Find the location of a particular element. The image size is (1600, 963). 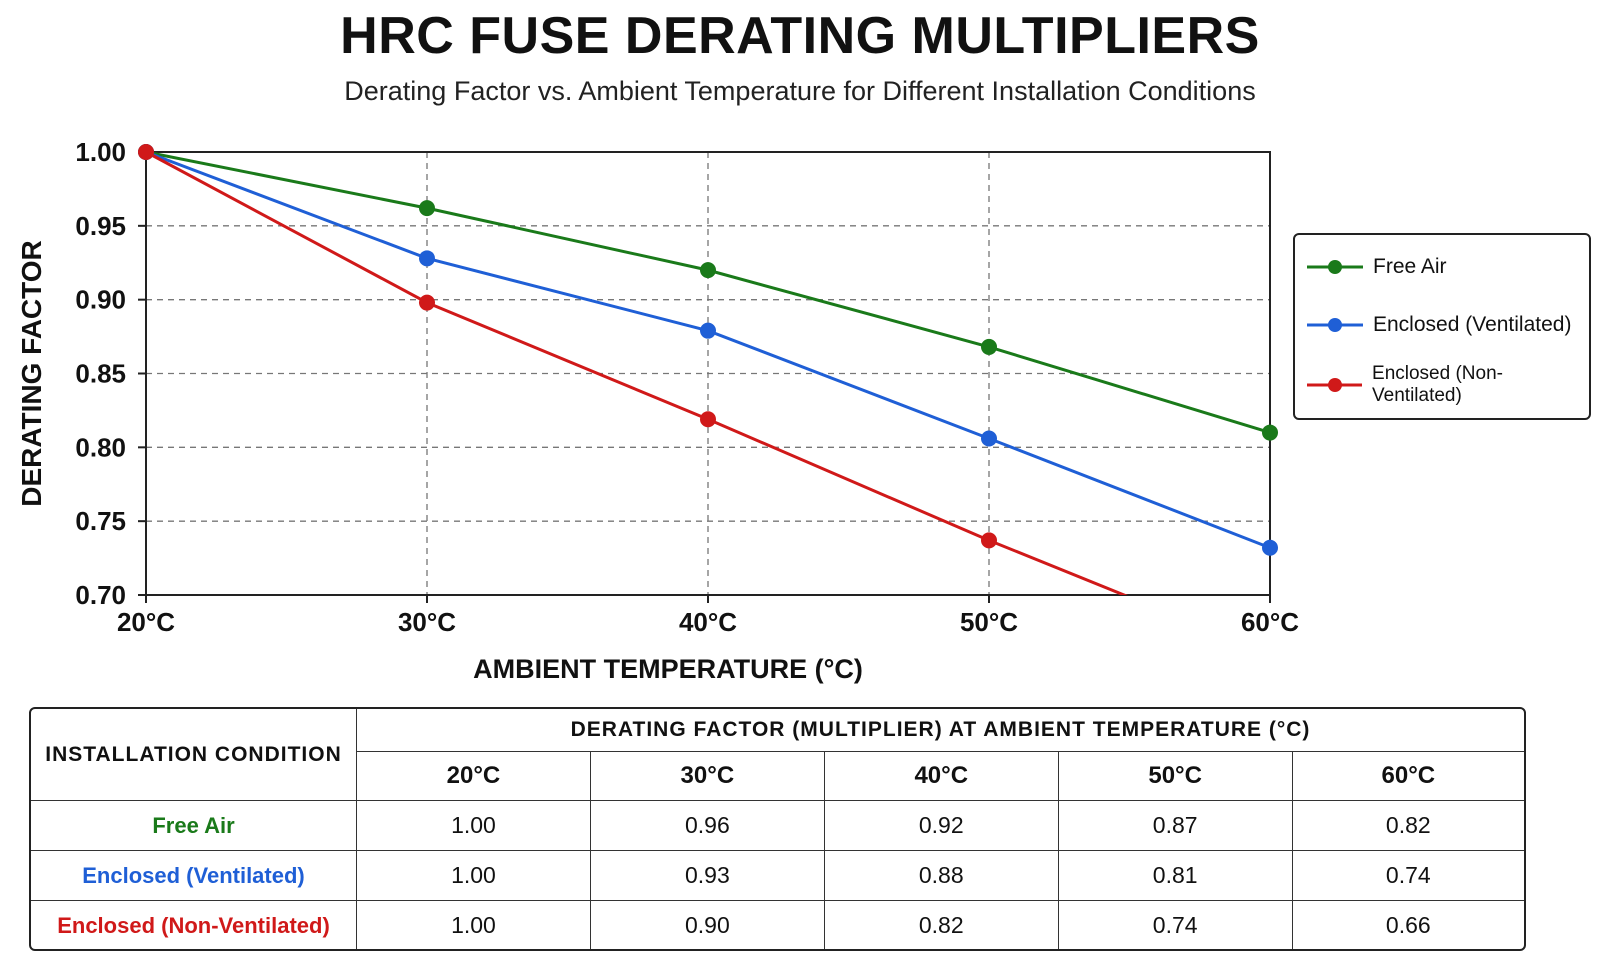

legend-label: Enclosed (Non-Ventilated) is located at coordinates (1437, 384).